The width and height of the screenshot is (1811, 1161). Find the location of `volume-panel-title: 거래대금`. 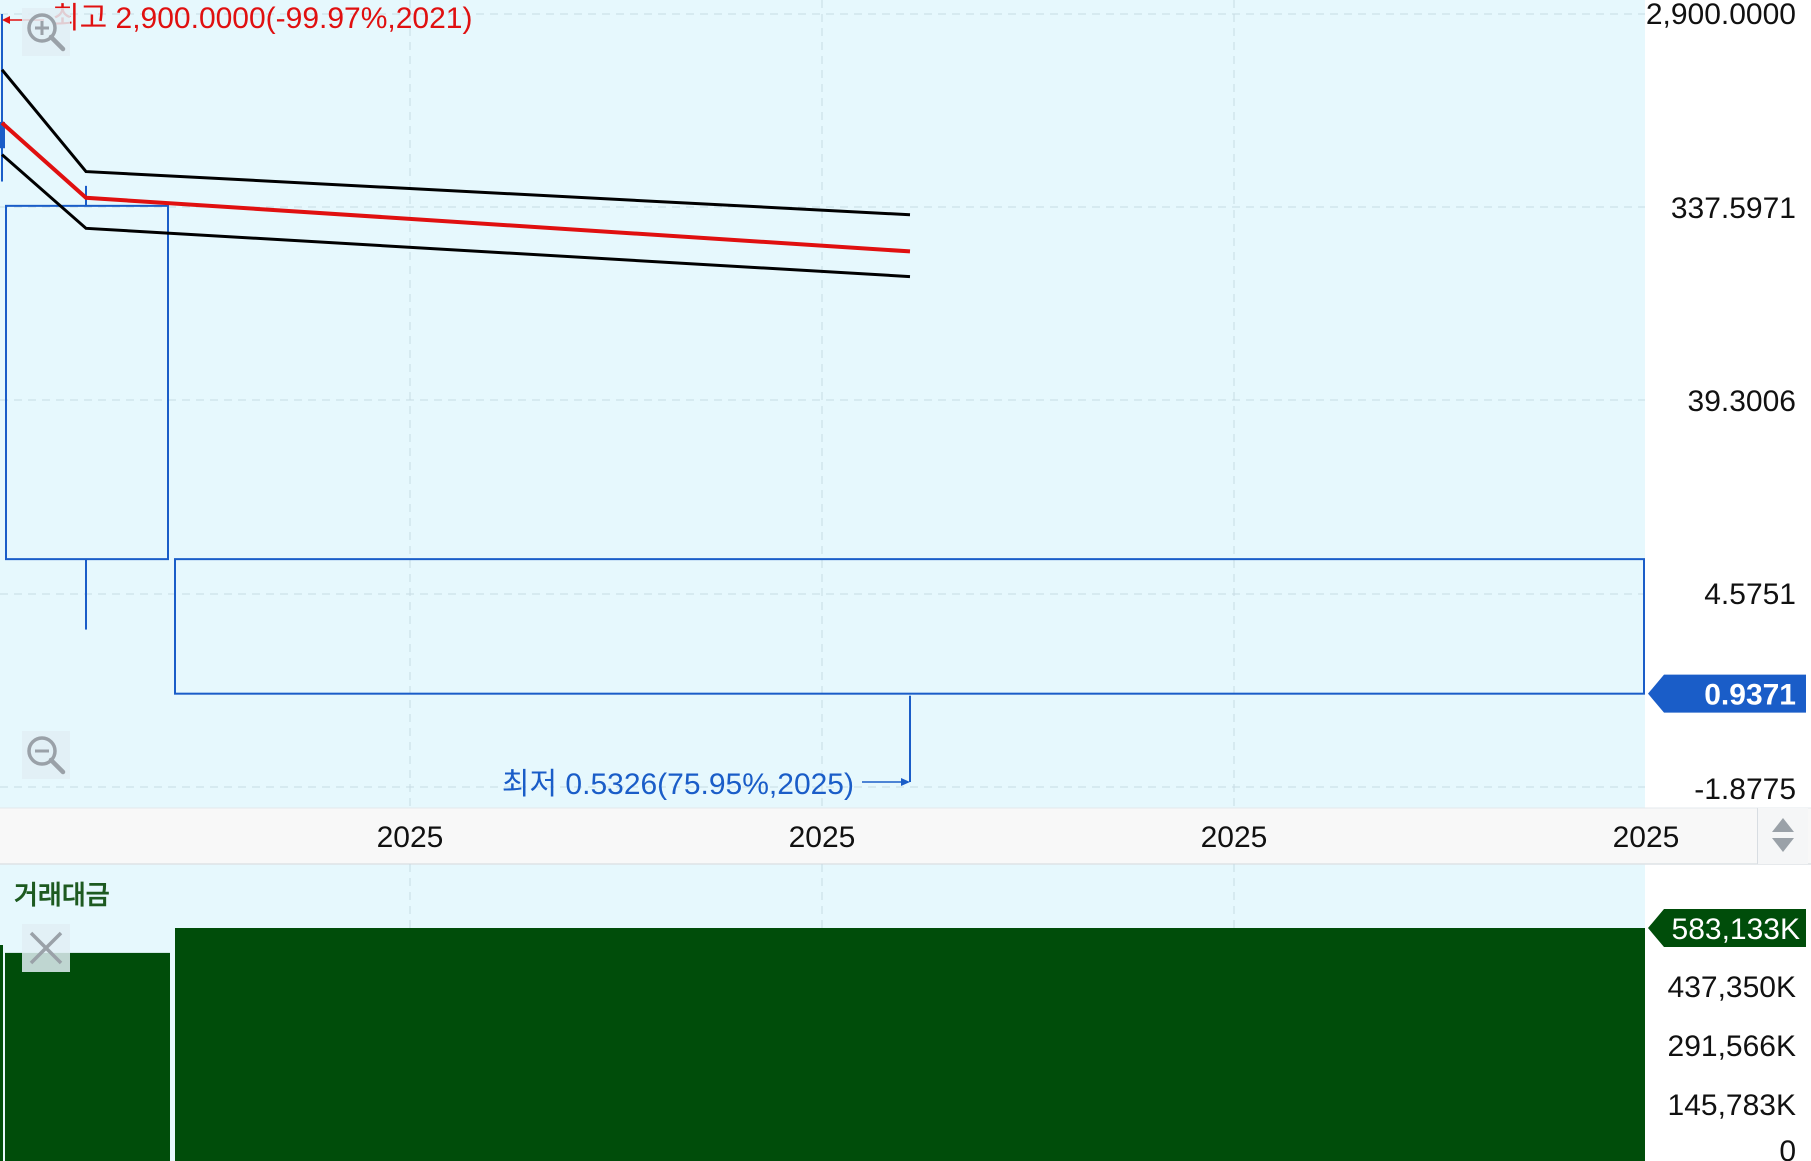

volume-panel-title: 거래대금 is located at coordinates (62, 895).